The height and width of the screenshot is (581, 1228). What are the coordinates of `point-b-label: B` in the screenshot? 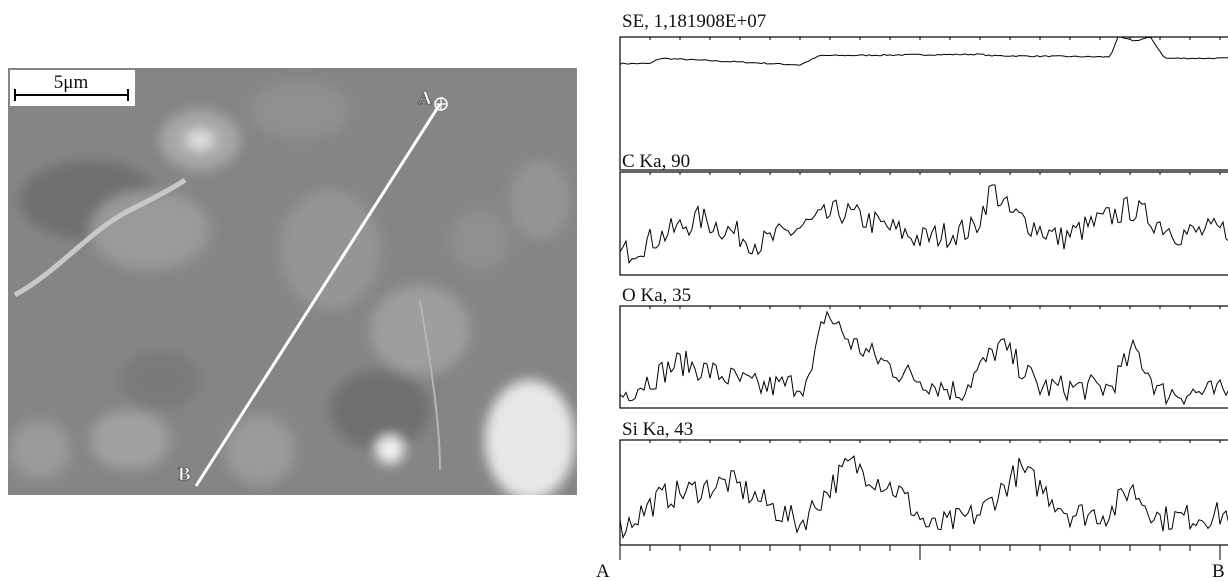 It's located at (184, 474).